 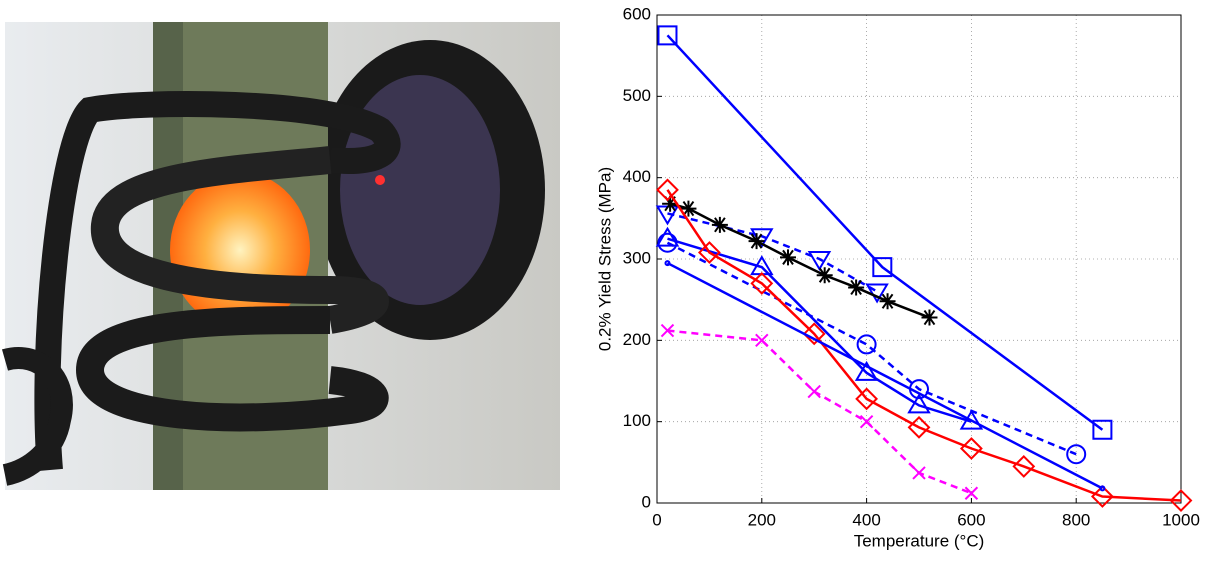 I want to click on x-tick-label: 600, so click(x=971, y=519).